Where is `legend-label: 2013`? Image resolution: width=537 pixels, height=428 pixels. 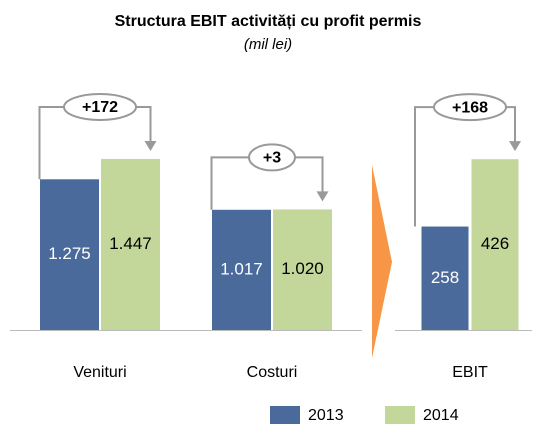
legend-label: 2013 is located at coordinates (326, 415).